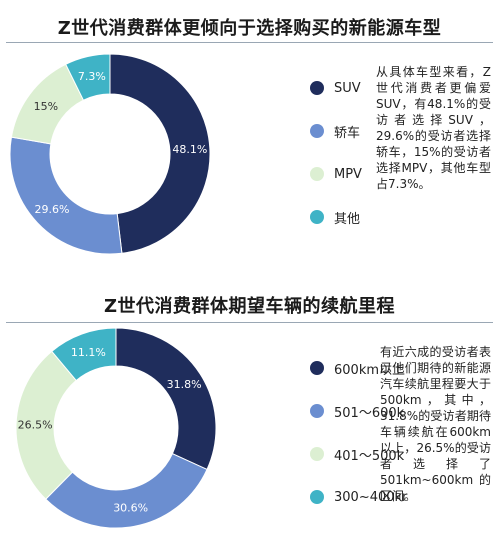 The width and height of the screenshot is (499, 554). What do you see at coordinates (370, 370) in the screenshot?
I see `legend-label: 600km以上` at bounding box center [370, 370].